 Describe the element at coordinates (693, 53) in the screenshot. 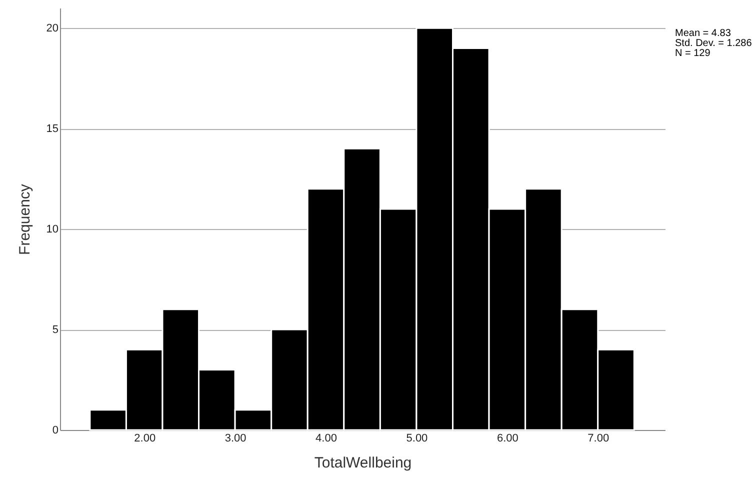

I see `text: N = 129` at that location.